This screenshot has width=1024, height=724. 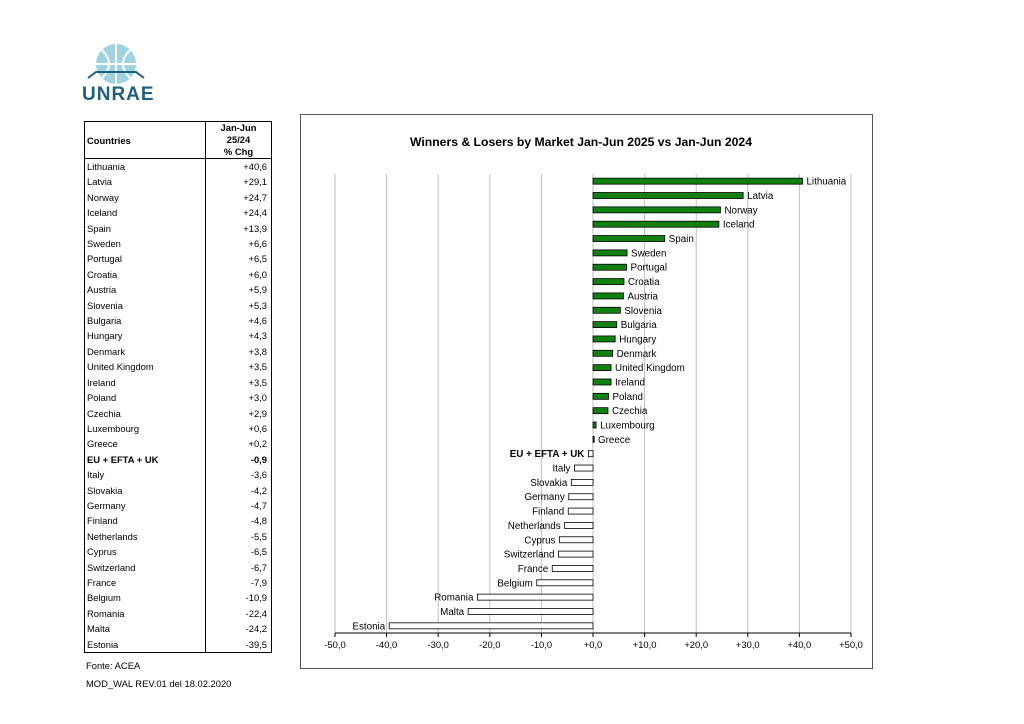 I want to click on country-cell: Luxembourg, so click(x=145, y=428).